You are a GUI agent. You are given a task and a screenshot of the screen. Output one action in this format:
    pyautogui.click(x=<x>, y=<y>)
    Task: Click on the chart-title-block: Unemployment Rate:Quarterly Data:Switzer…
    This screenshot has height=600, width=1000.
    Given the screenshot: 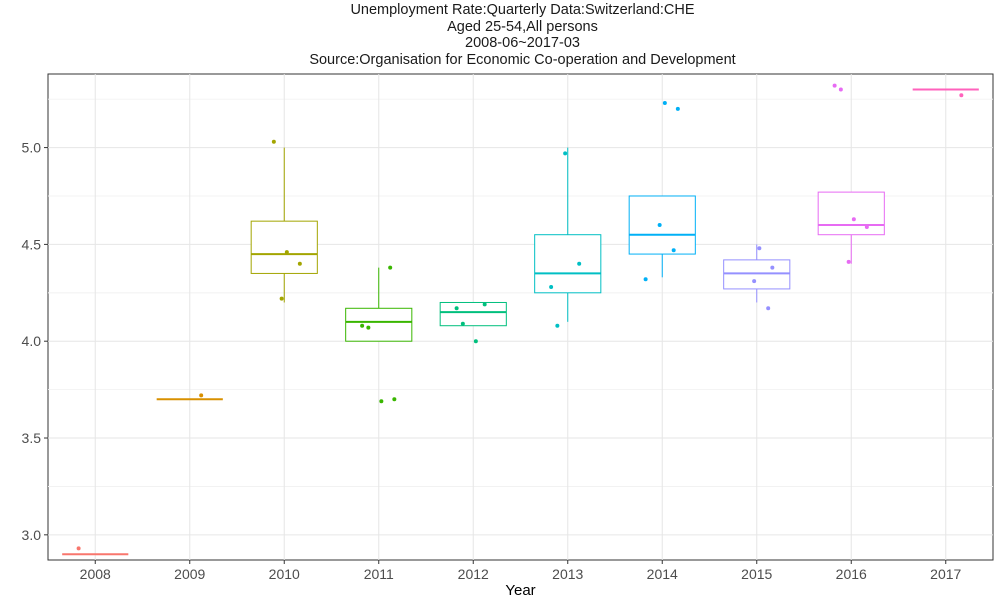 What is the action you would take?
    pyautogui.click(x=500, y=35)
    